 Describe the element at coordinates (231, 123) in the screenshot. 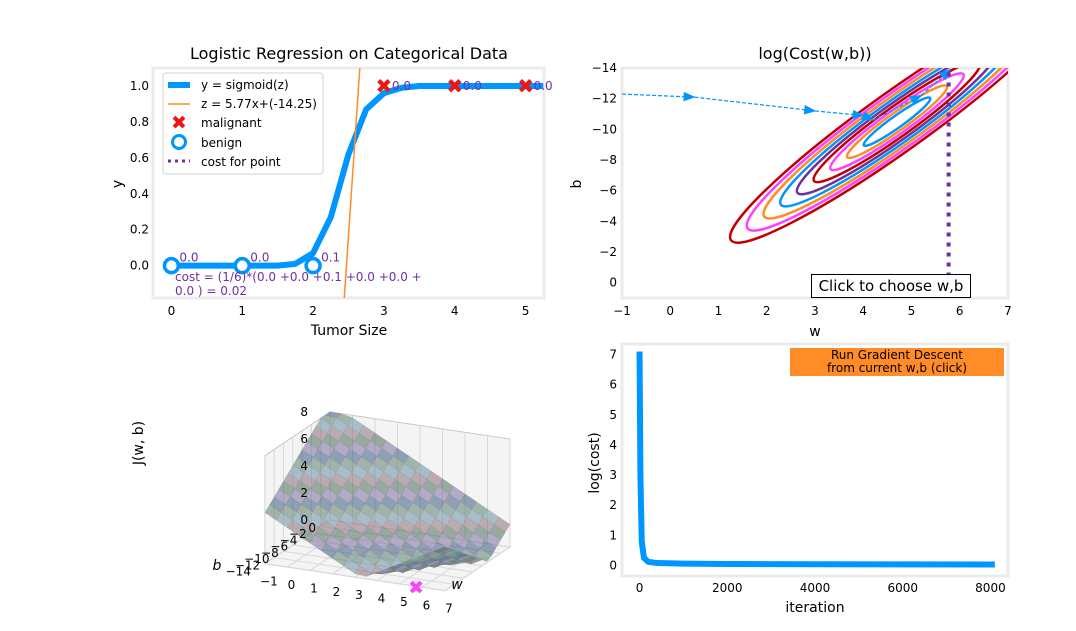

I see `legend-malignant-label: malignant` at that location.